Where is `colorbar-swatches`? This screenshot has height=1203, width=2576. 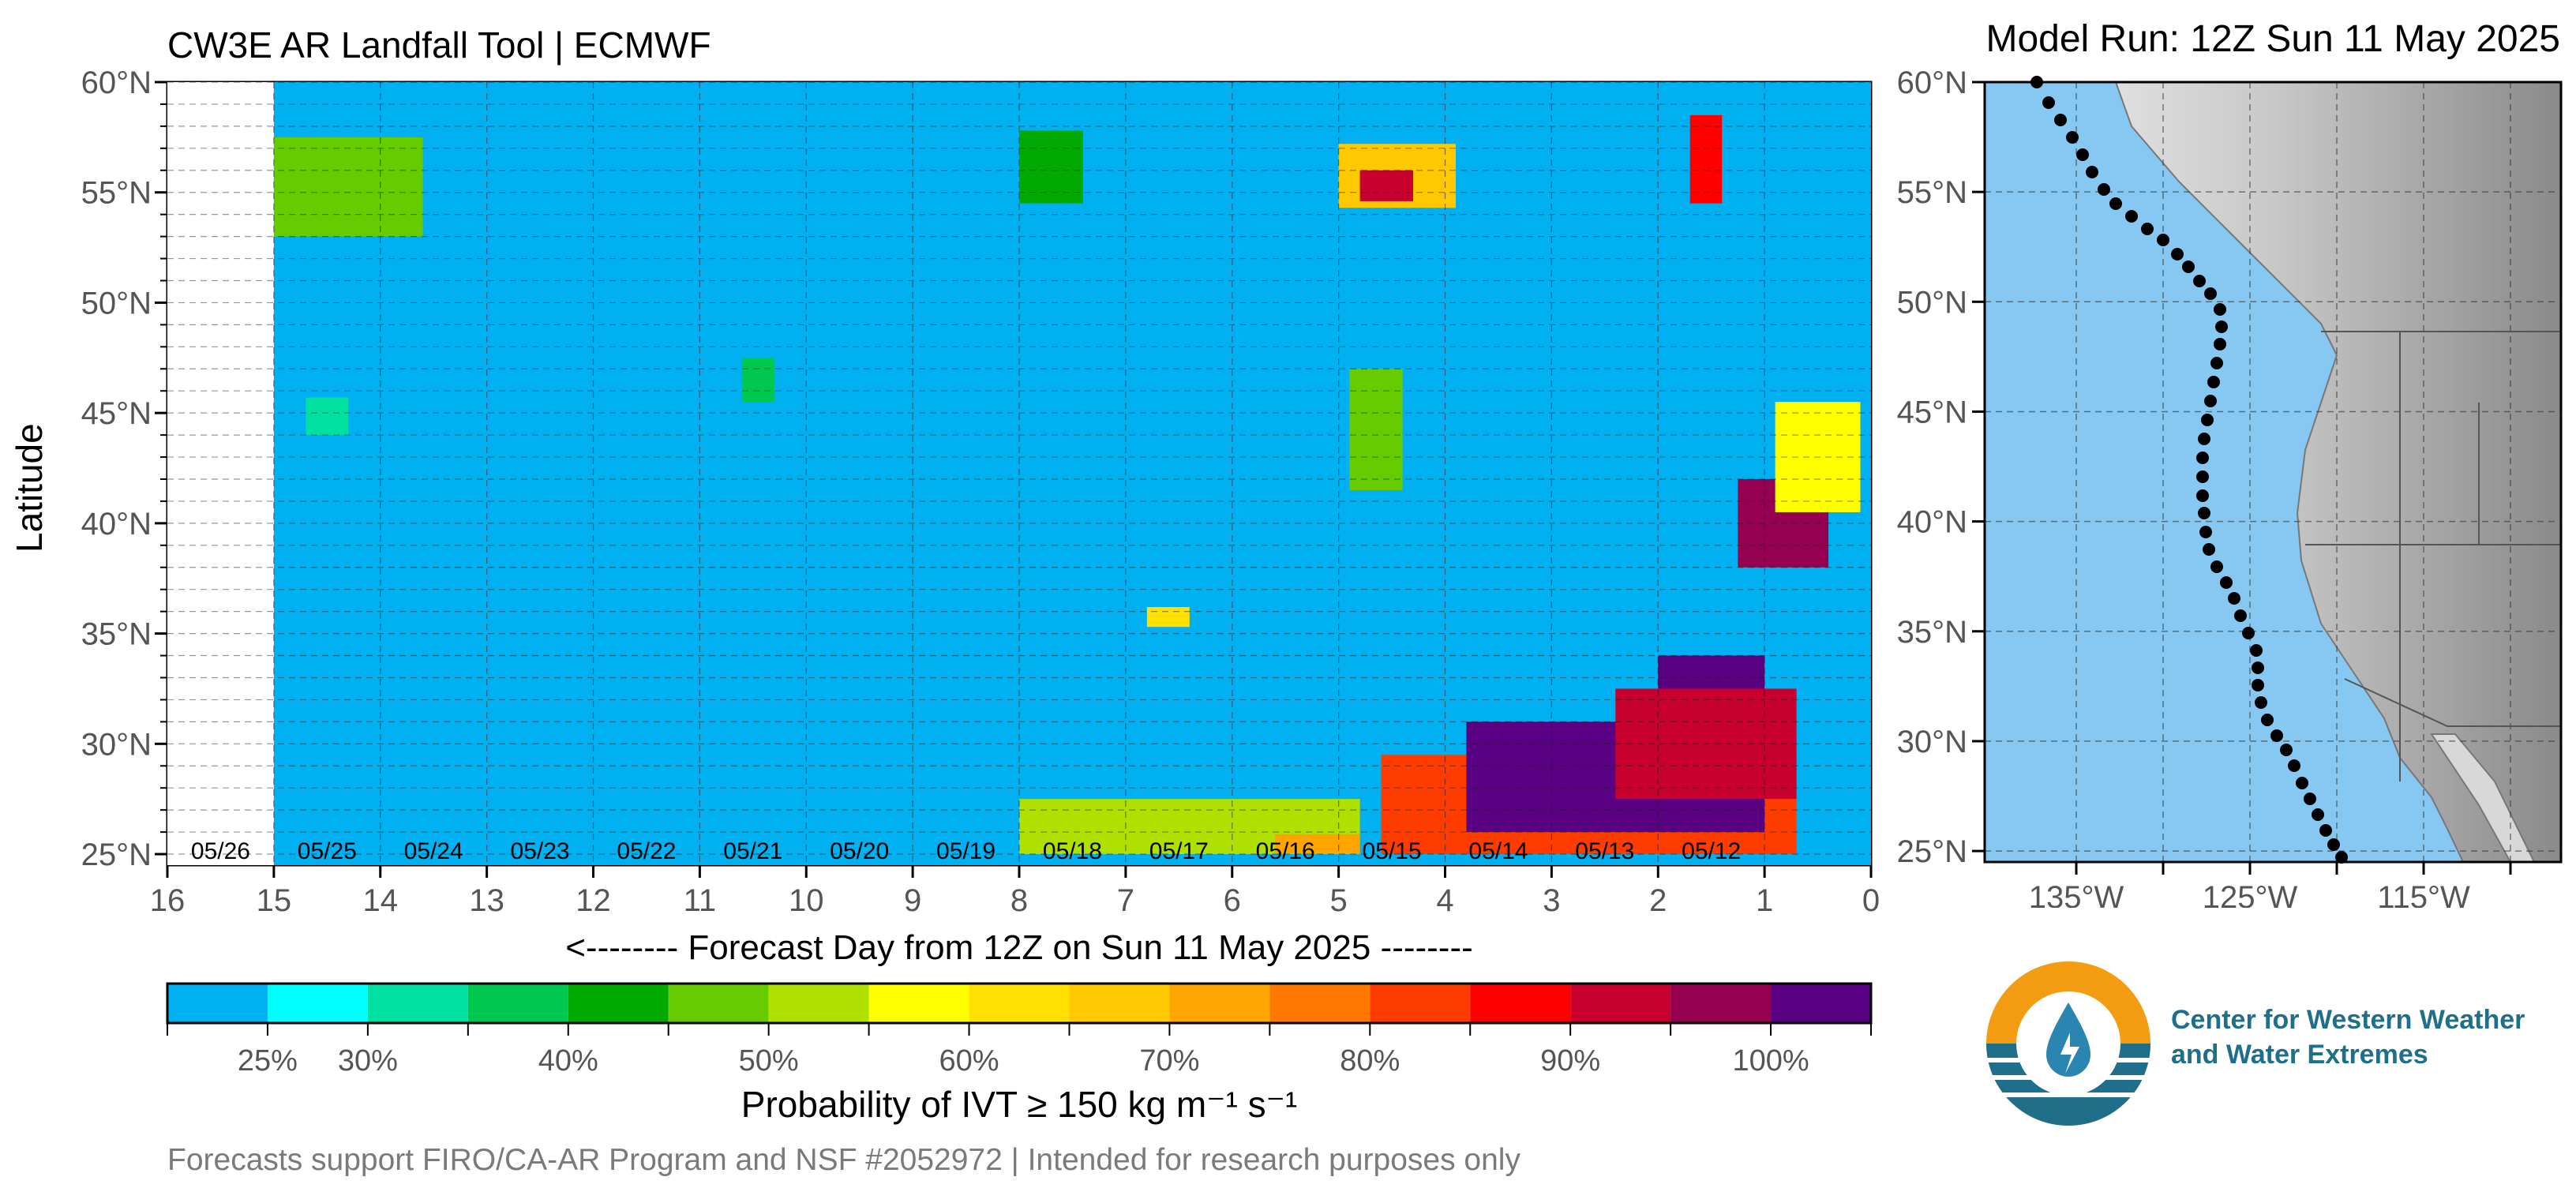 colorbar-swatches is located at coordinates (1020, 1003).